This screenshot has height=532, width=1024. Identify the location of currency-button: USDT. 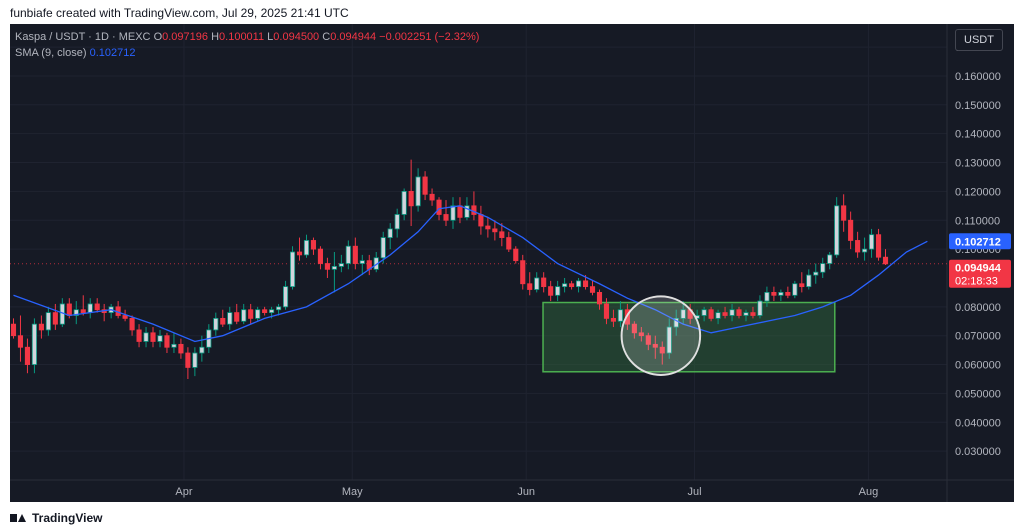
(979, 40).